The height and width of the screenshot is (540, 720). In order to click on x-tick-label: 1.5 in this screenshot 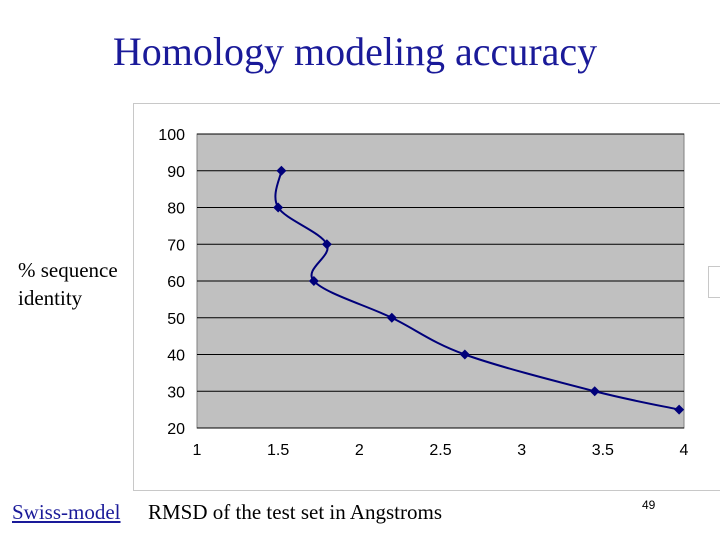, I will do `click(278, 450)`.